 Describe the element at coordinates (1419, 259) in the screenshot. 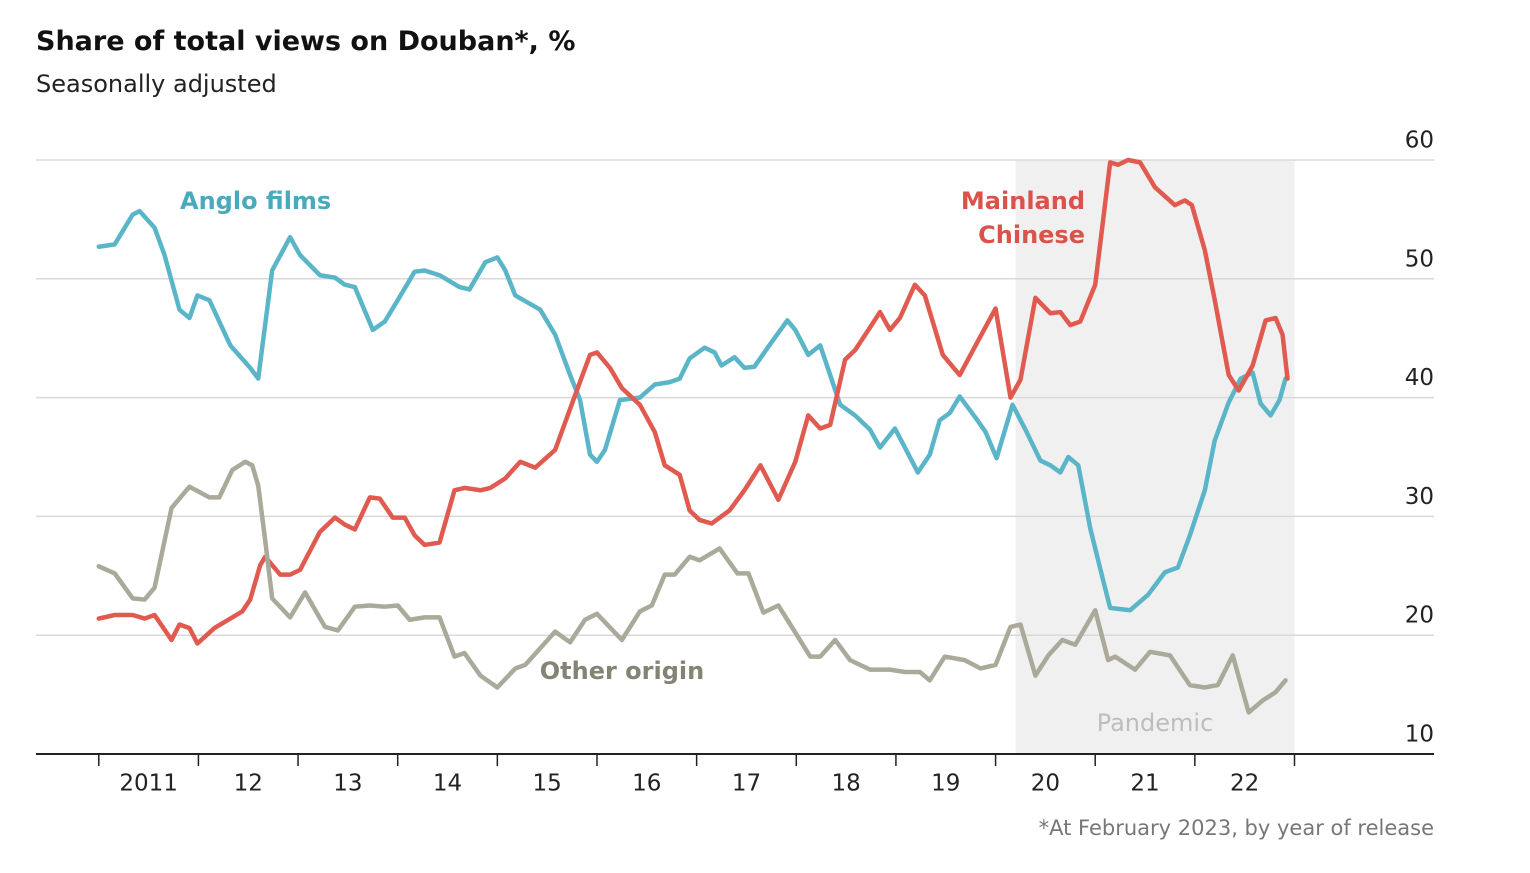

I see `y-tick-label: 50` at that location.